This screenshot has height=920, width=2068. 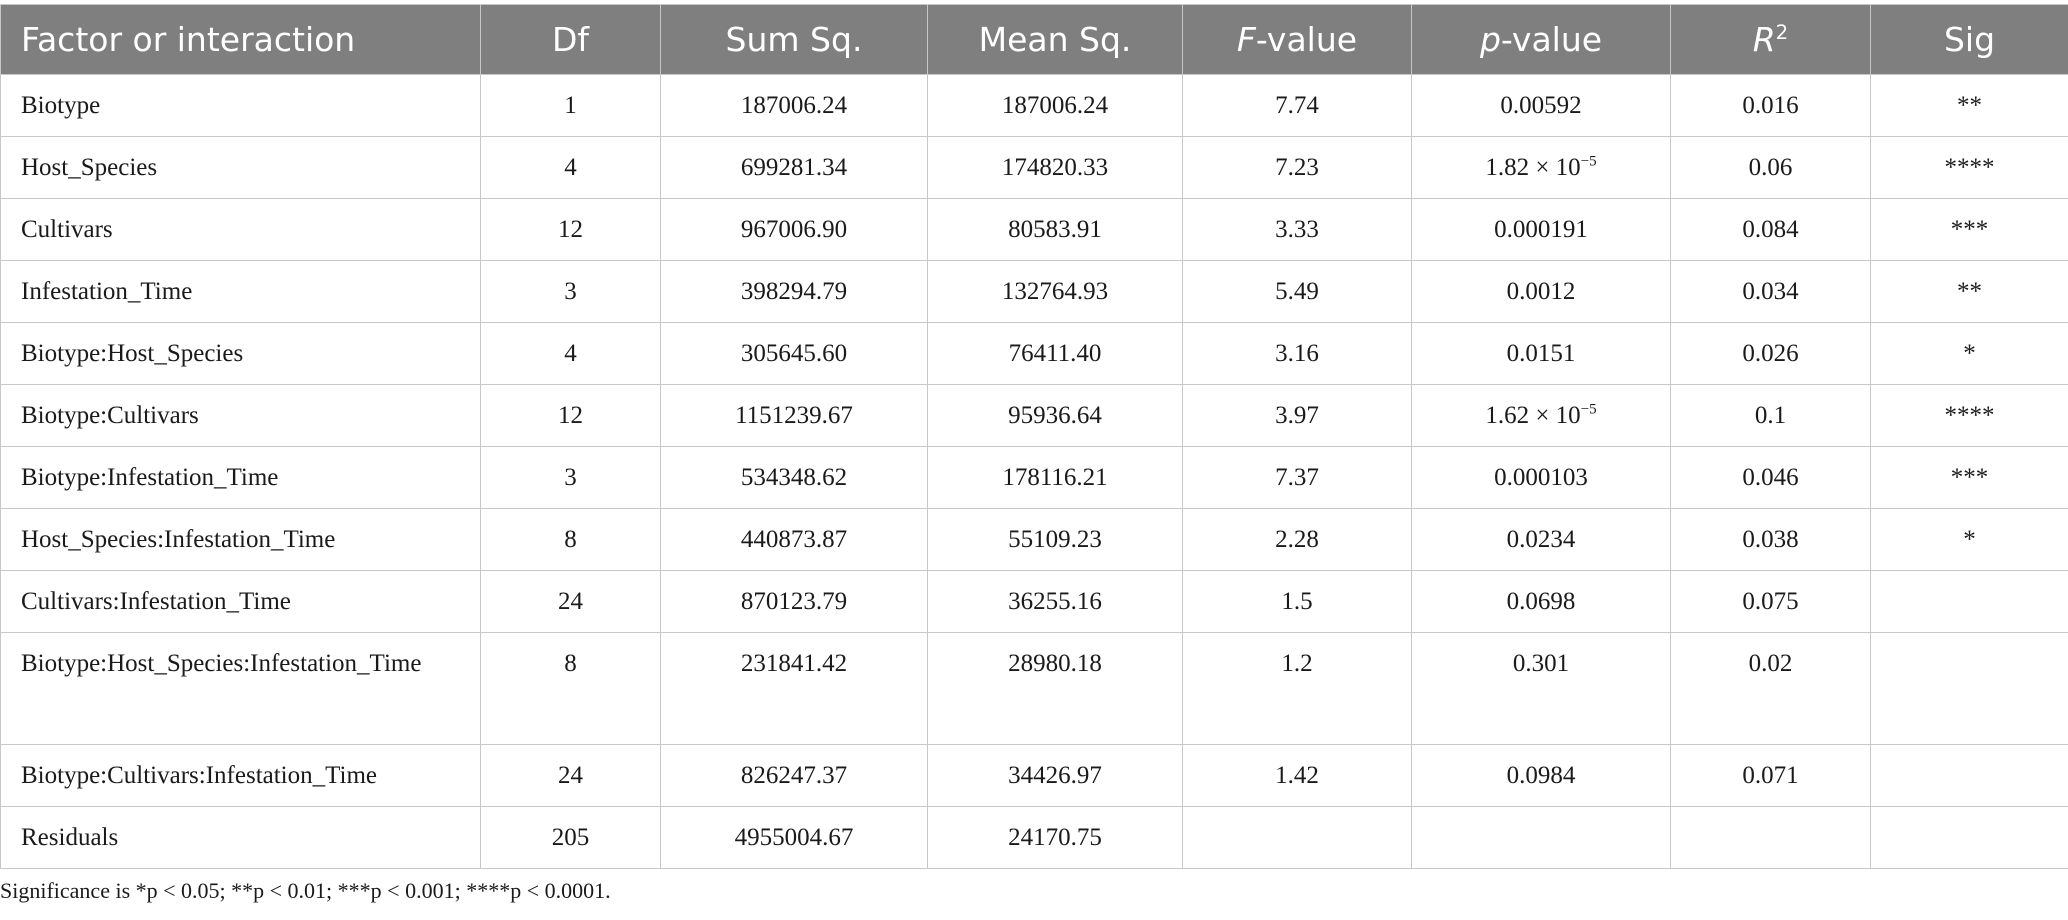 What do you see at coordinates (1782, 32) in the screenshot?
I see `superscript: 2` at bounding box center [1782, 32].